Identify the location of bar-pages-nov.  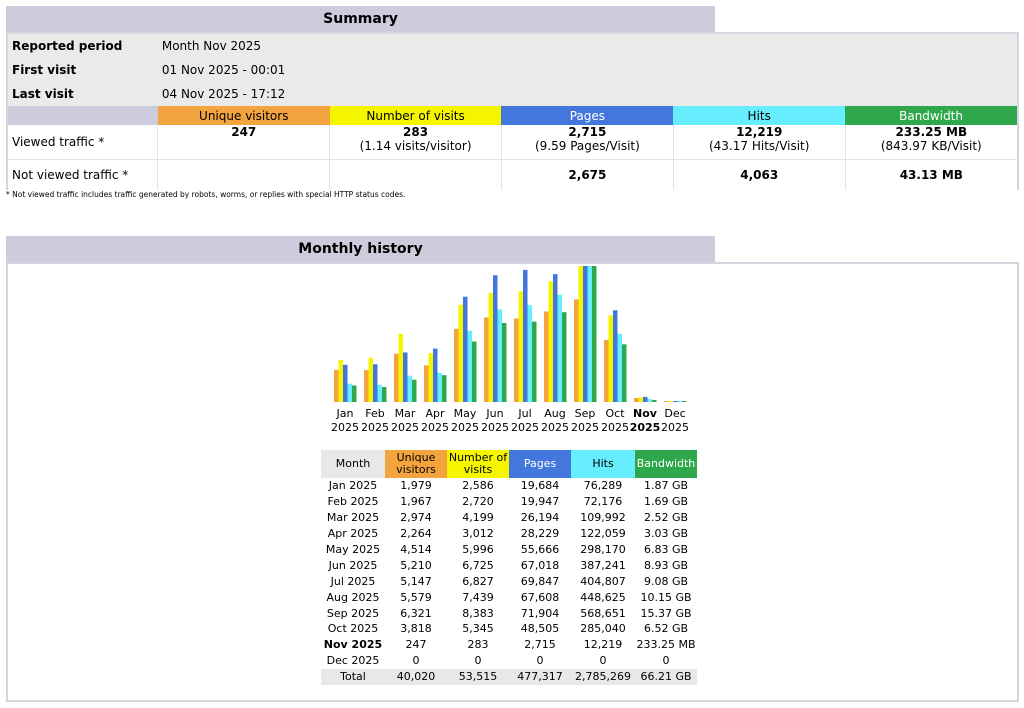
(645, 399).